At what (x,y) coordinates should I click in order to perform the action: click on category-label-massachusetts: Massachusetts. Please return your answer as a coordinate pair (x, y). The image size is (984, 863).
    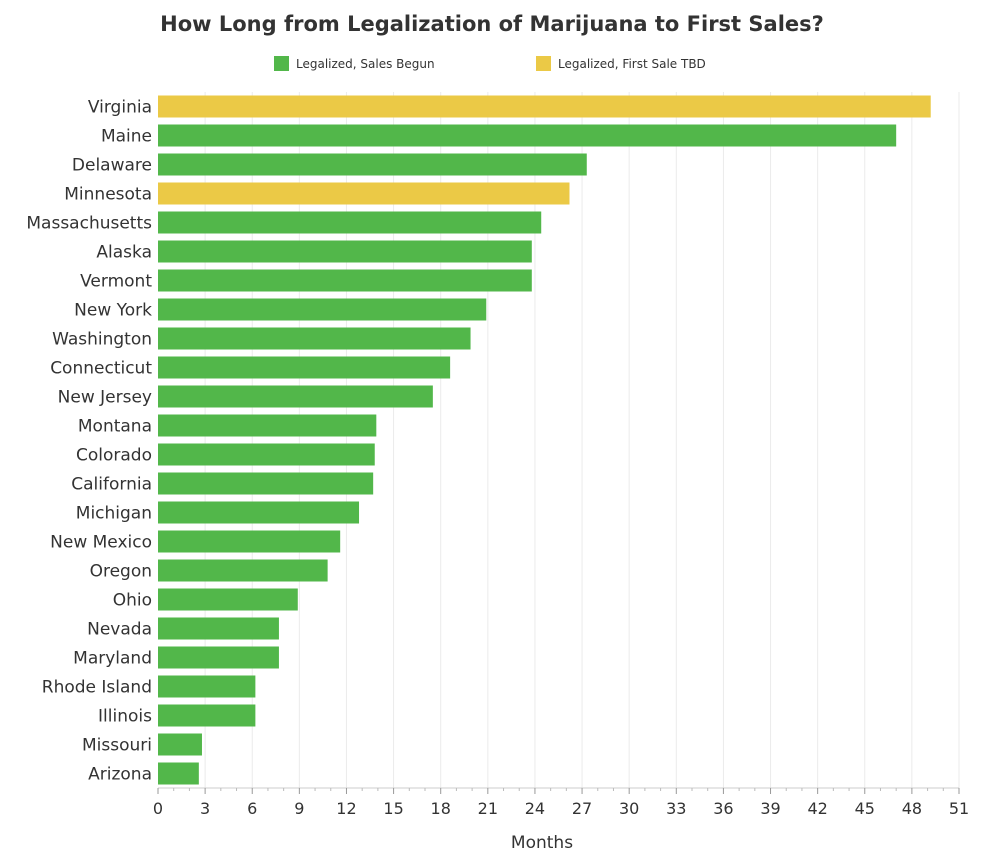
    Looking at the image, I should click on (89, 224).